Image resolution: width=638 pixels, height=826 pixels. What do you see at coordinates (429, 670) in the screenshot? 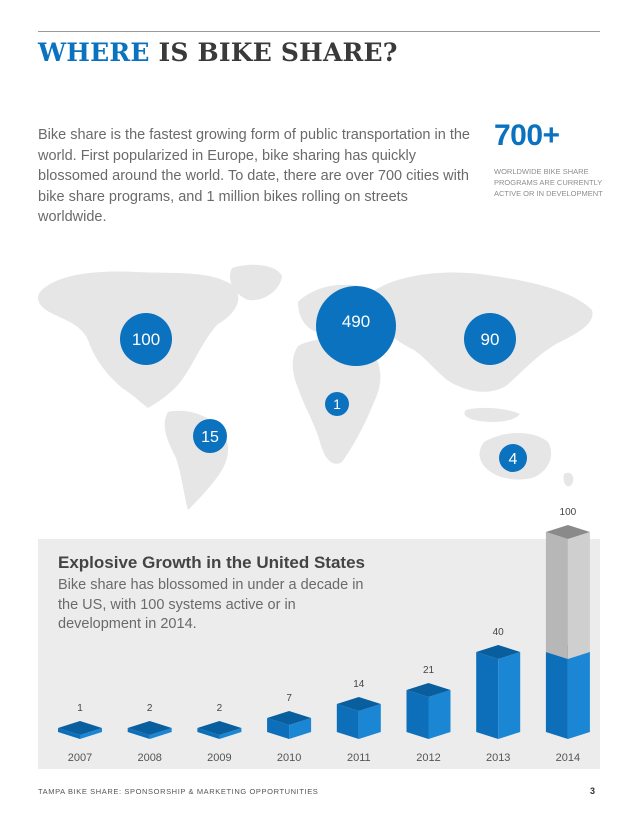
I see `value-label-2012: 21` at bounding box center [429, 670].